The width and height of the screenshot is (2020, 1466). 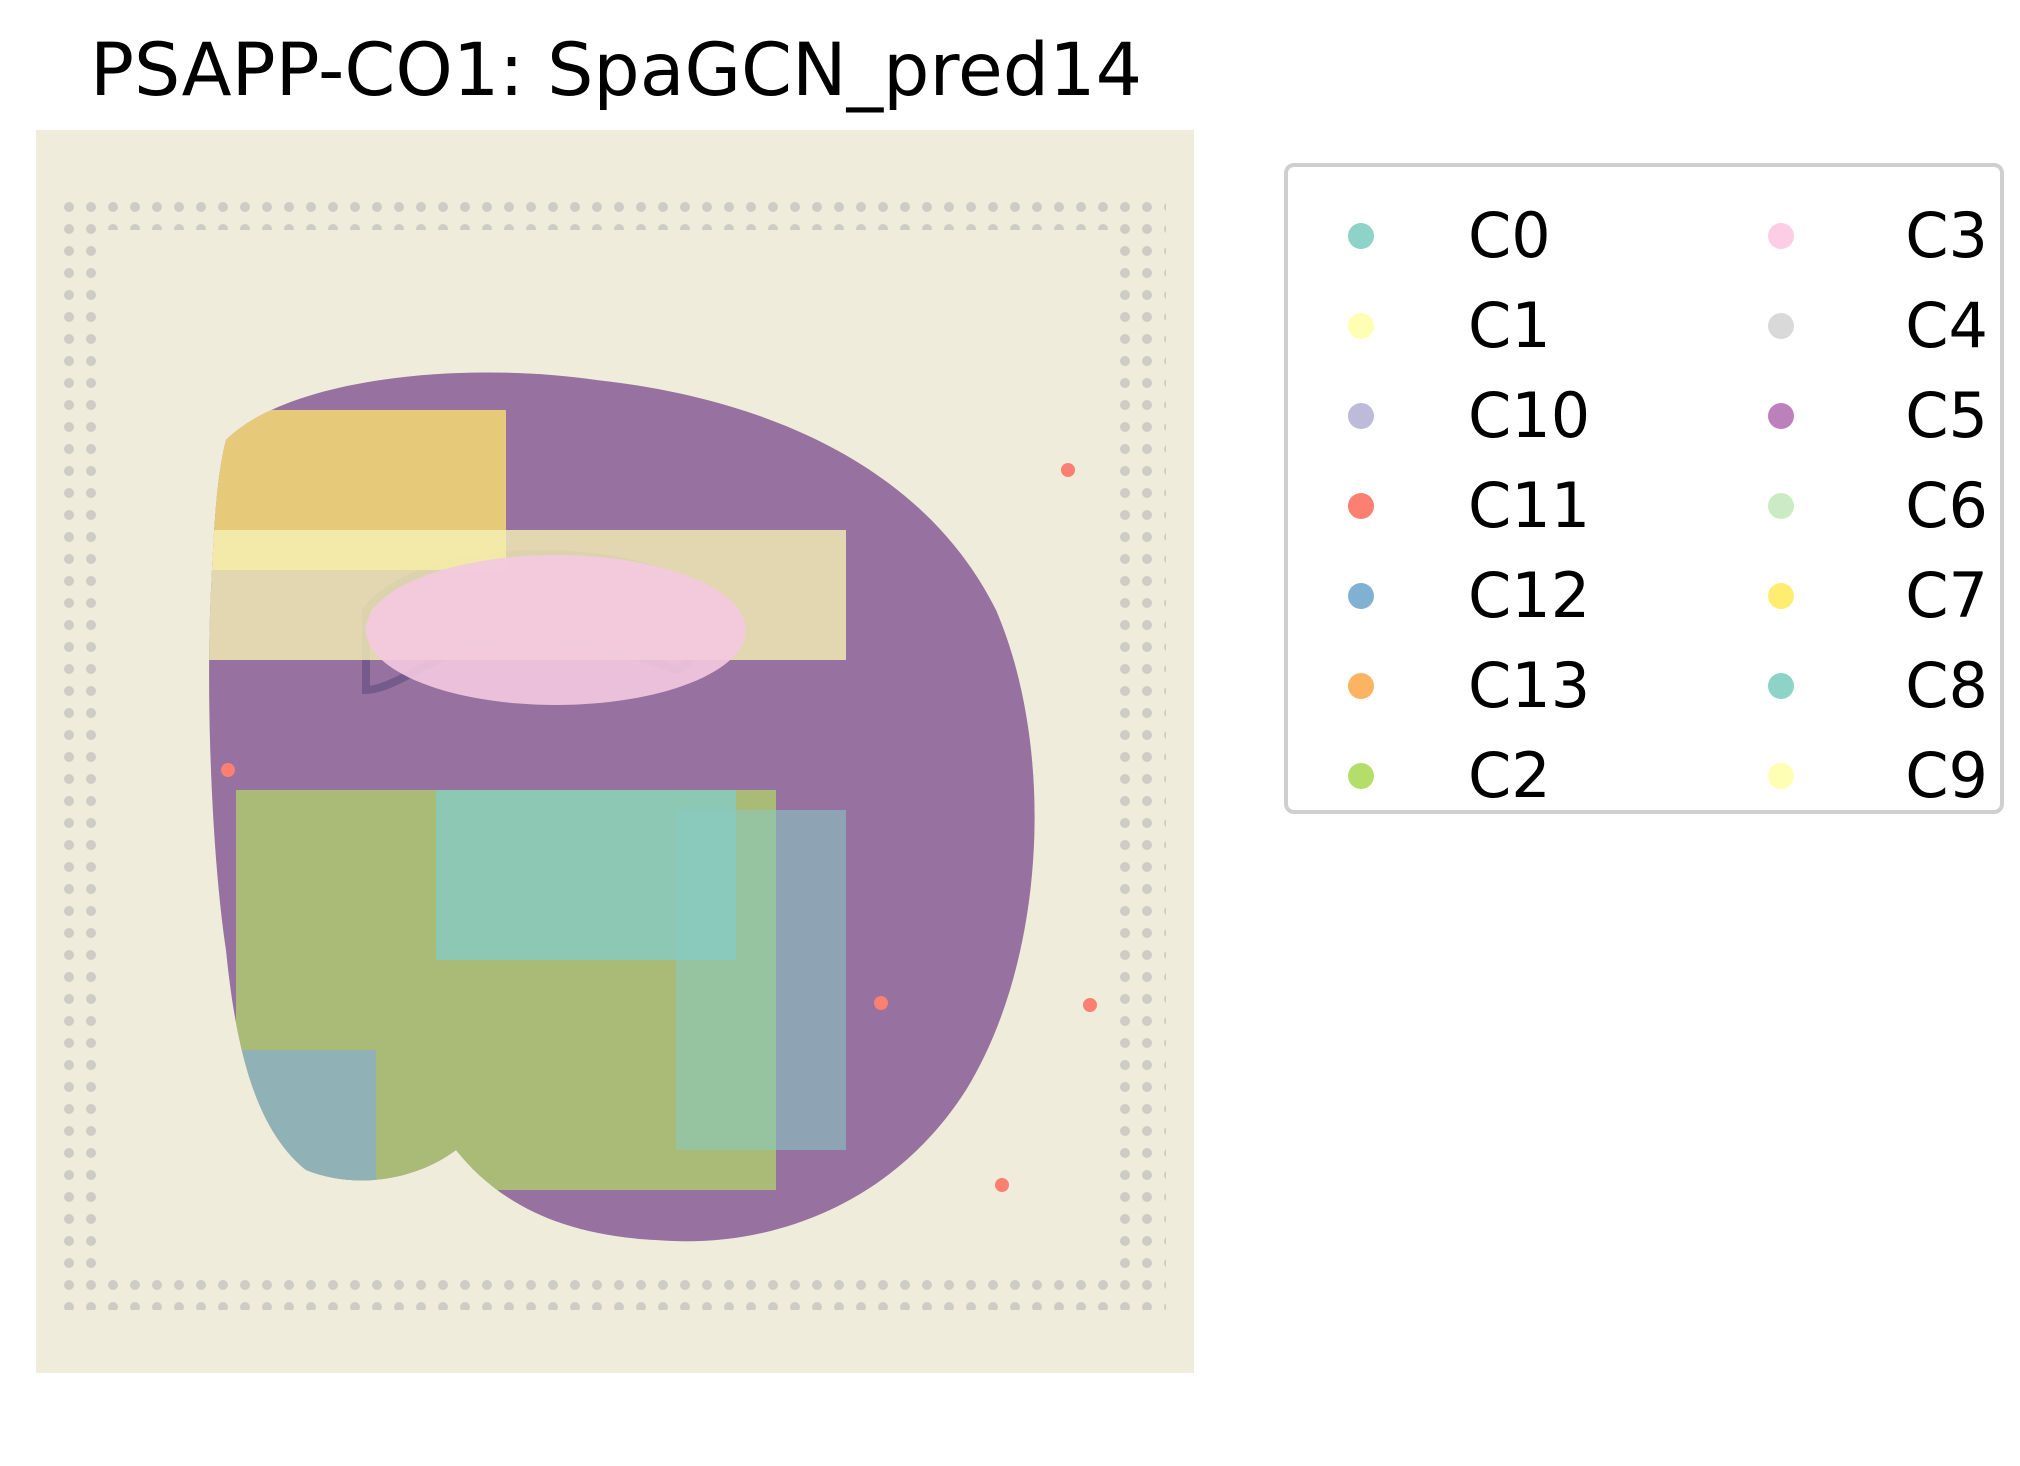 I want to click on legend-label: C6, so click(x=1946, y=505).